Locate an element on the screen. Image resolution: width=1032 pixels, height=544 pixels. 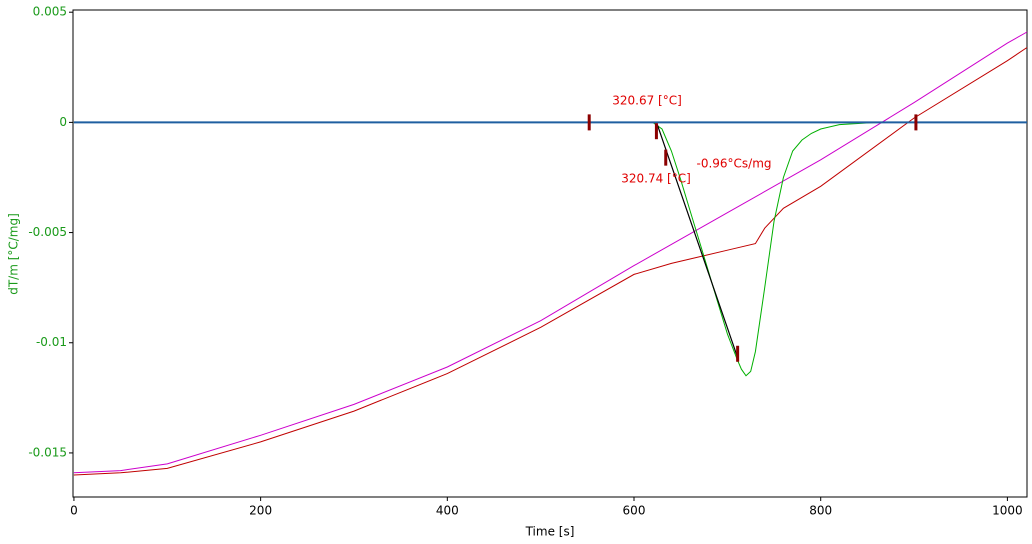
tangent-line is located at coordinates (698, 242).